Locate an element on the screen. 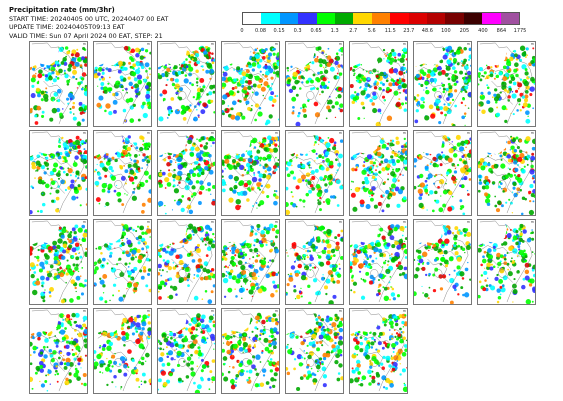 Image resolution: width=563 pixels, height=401 pixels. precipitation-colorbar is located at coordinates (381, 18).